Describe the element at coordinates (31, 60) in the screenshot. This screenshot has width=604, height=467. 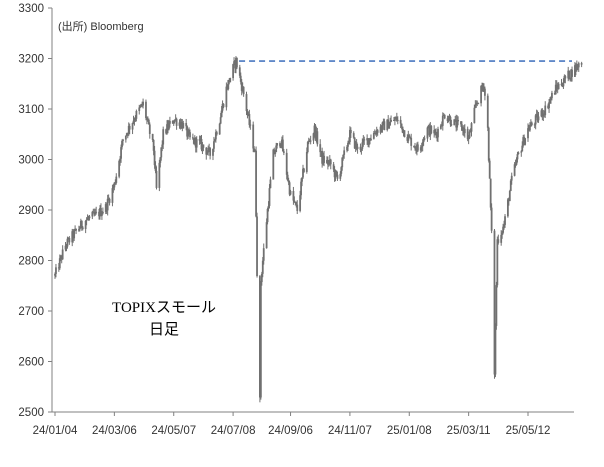
I see `y-tick-label: 3200` at that location.